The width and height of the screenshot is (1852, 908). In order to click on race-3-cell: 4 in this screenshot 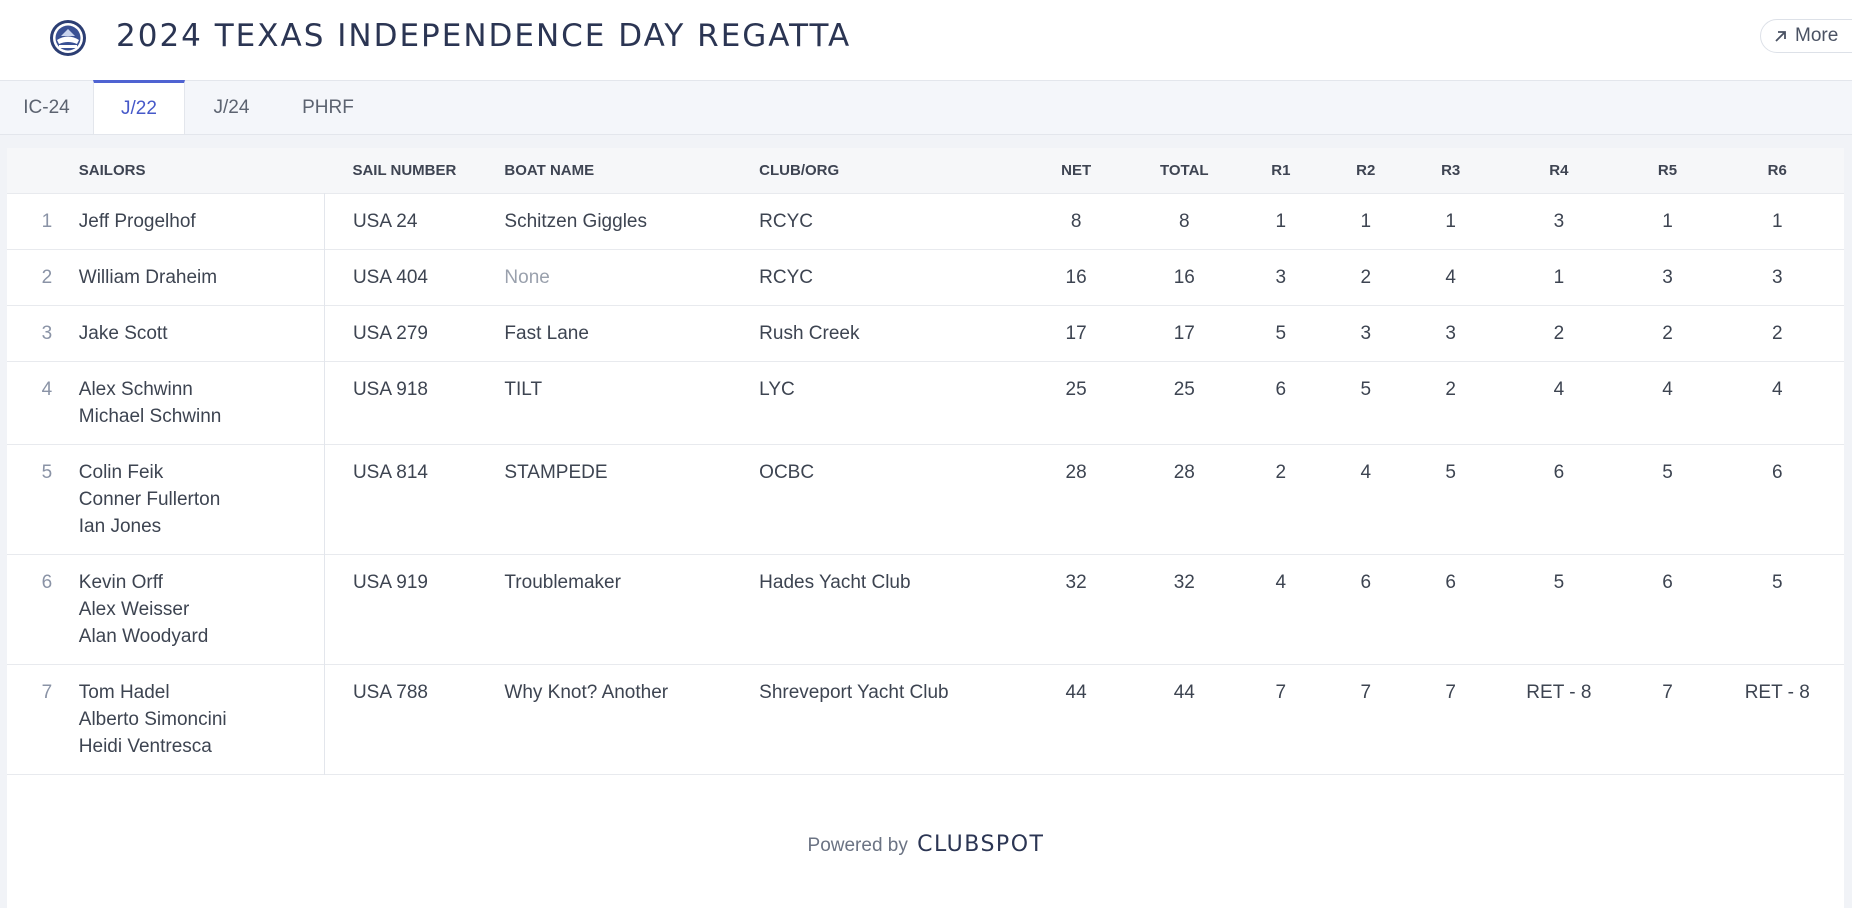, I will do `click(1450, 277)`.